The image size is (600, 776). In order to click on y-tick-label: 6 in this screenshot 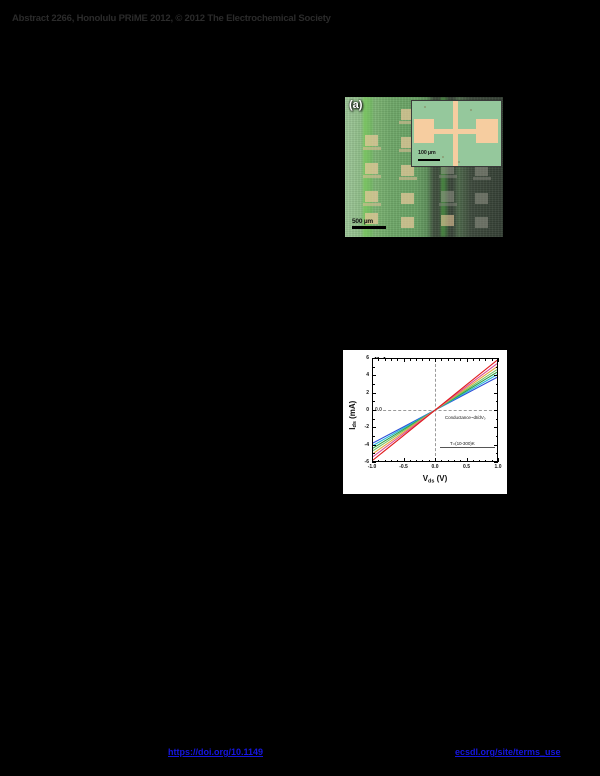, I will do `click(367, 358)`.